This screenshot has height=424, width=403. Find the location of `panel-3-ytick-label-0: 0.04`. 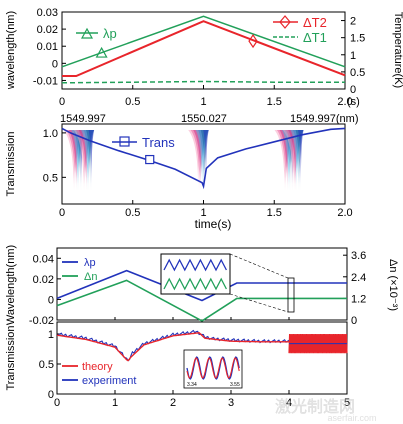

panel-3-ytick-label-0: 0.04 is located at coordinates (43, 259).